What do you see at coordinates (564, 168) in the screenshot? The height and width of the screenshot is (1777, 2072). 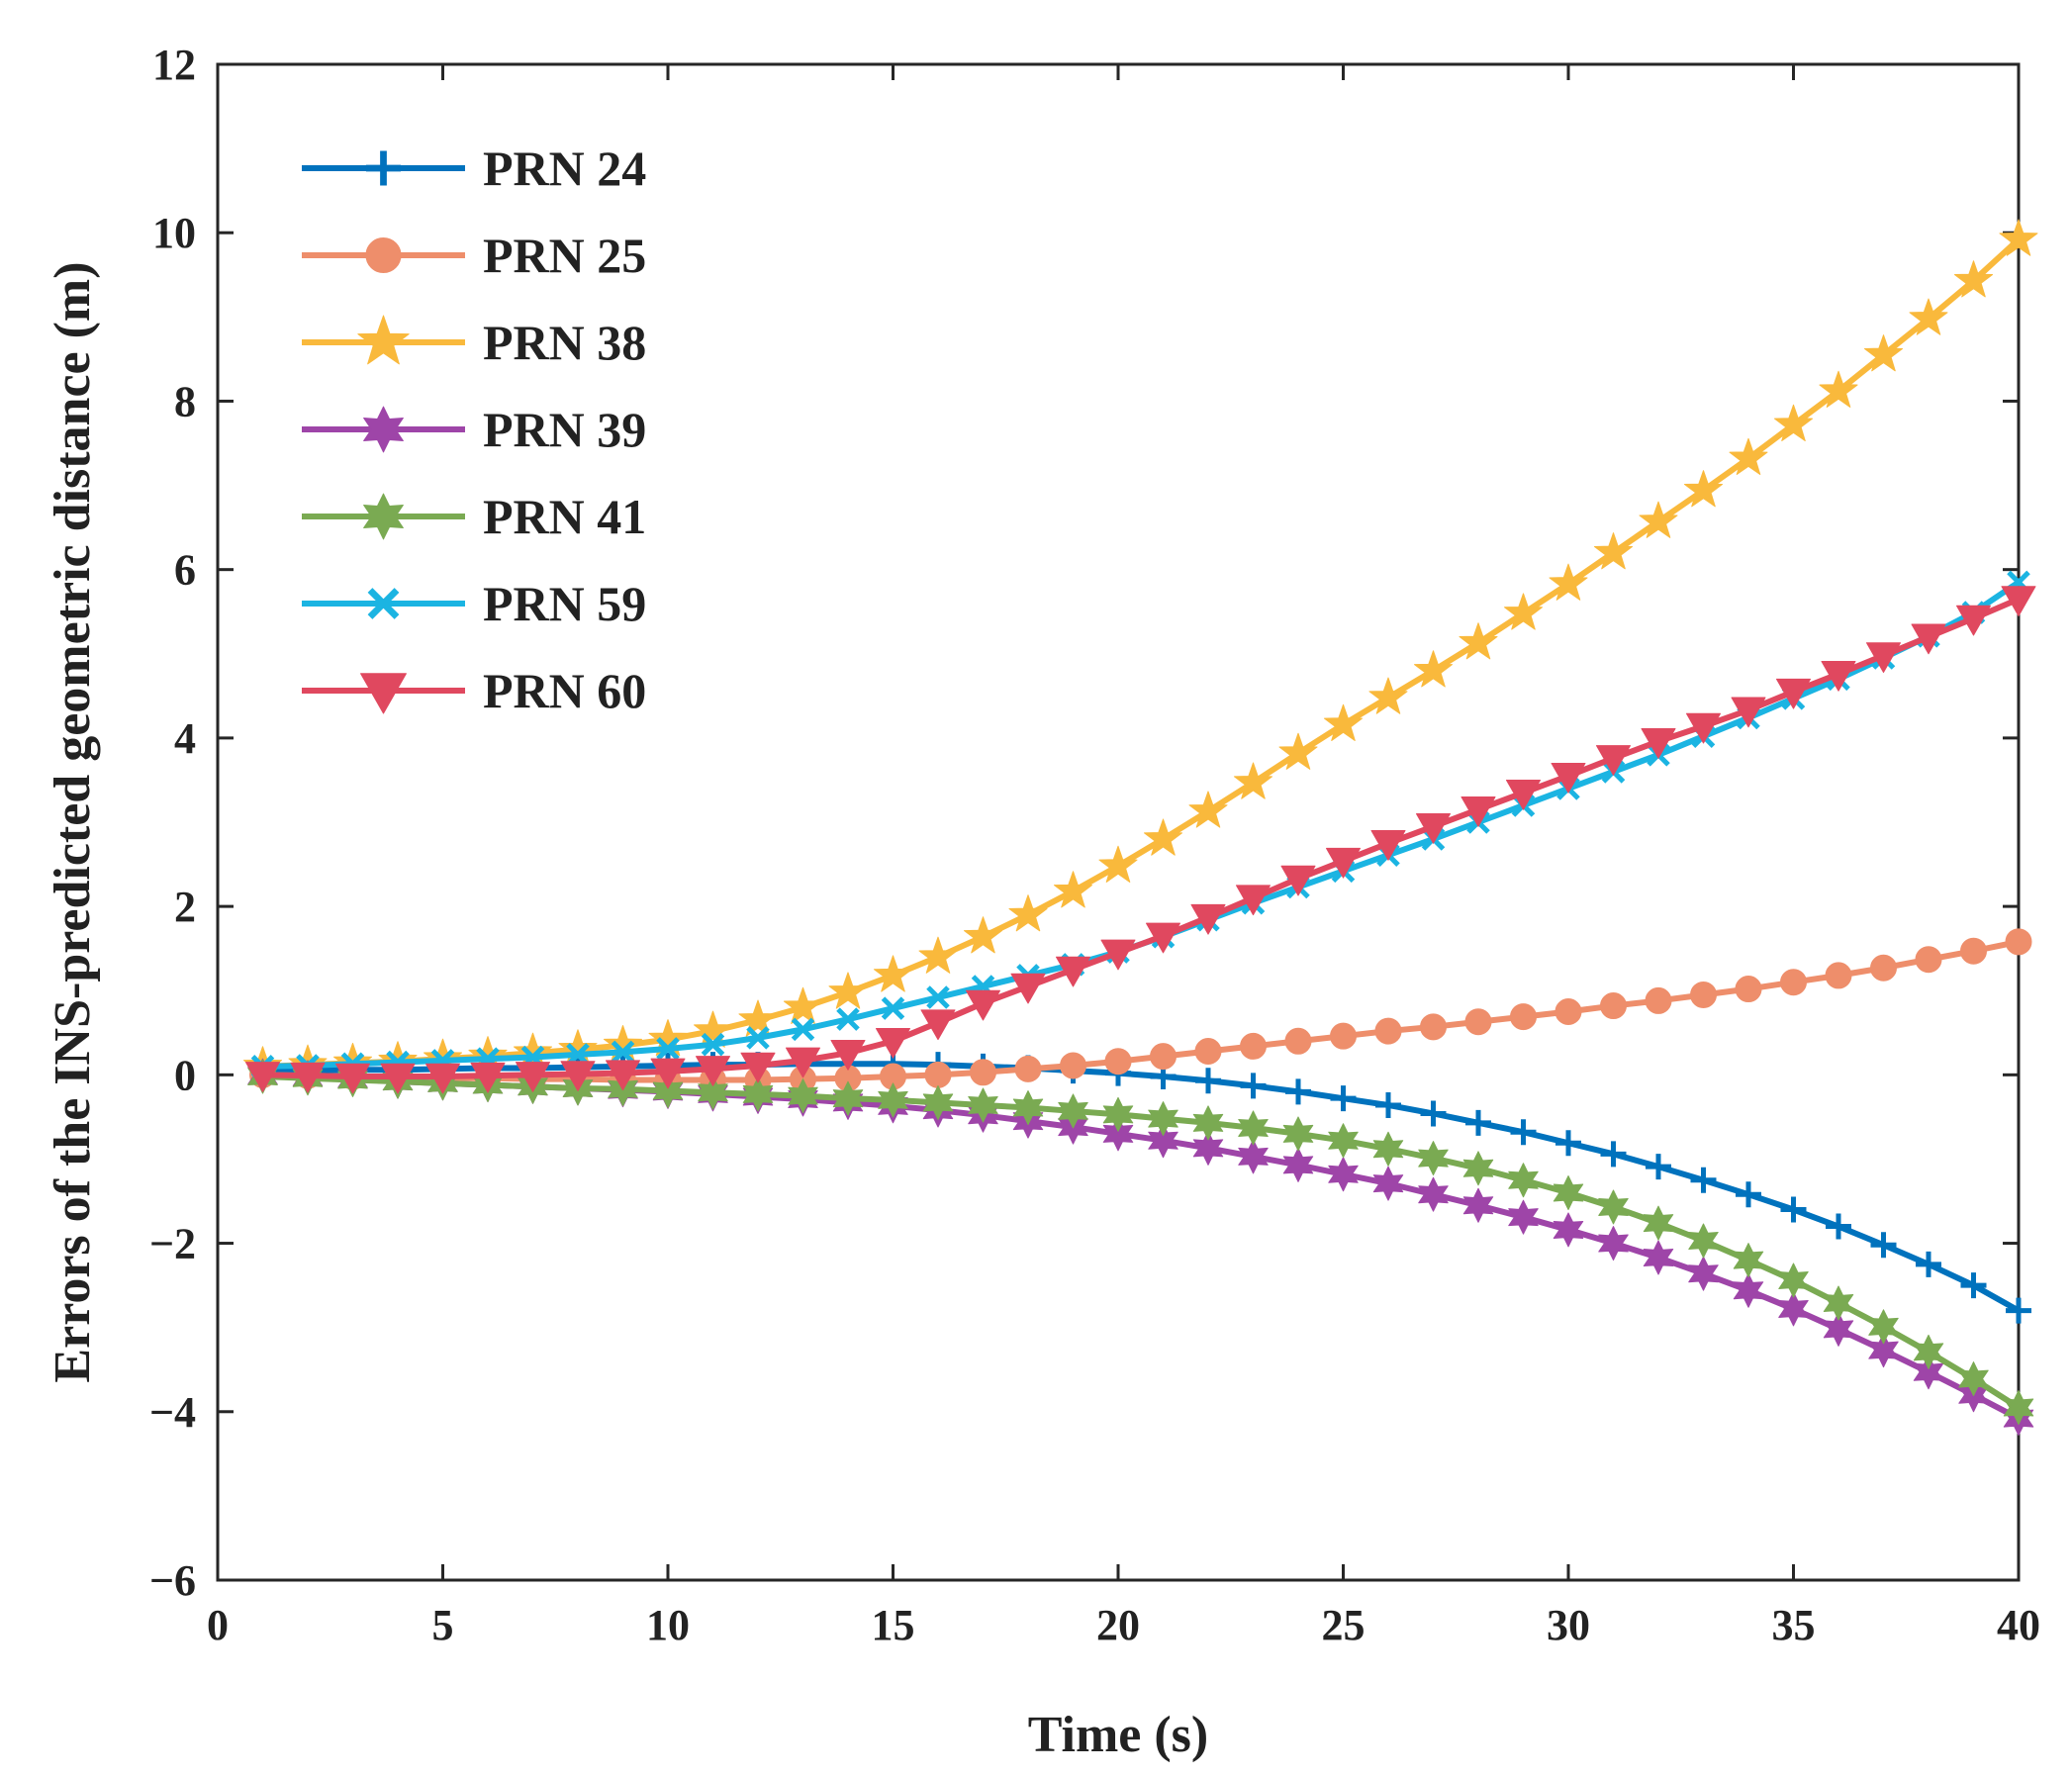 I see `legend-label: PRN 24` at bounding box center [564, 168].